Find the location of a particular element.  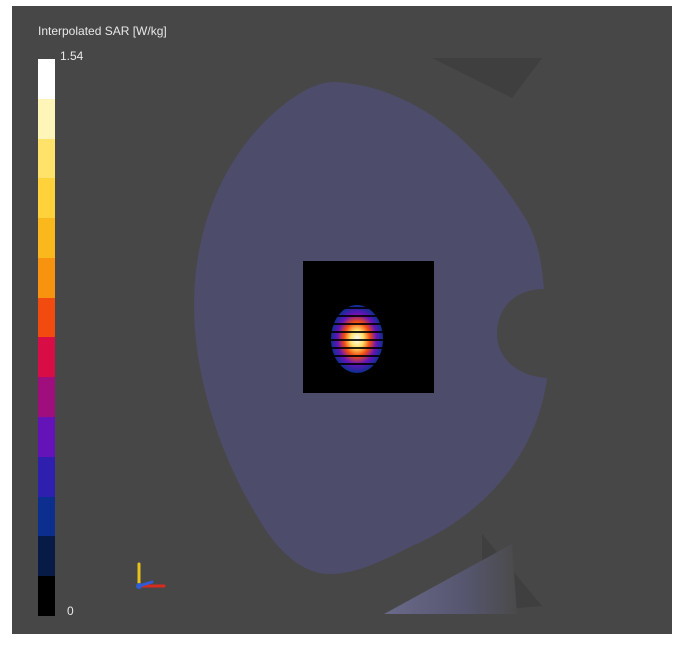

sar-hotspot is located at coordinates (358, 339).